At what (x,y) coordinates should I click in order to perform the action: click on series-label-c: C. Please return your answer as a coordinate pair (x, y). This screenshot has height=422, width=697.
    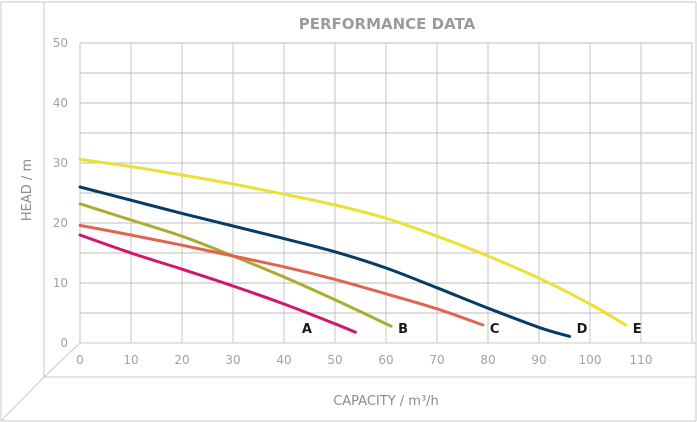
    Looking at the image, I should click on (495, 329).